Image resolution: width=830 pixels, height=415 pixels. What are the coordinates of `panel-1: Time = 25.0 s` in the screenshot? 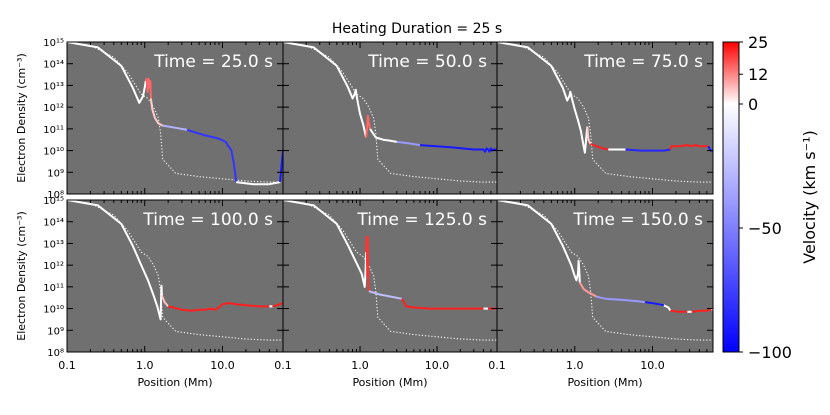 It's located at (175, 118).